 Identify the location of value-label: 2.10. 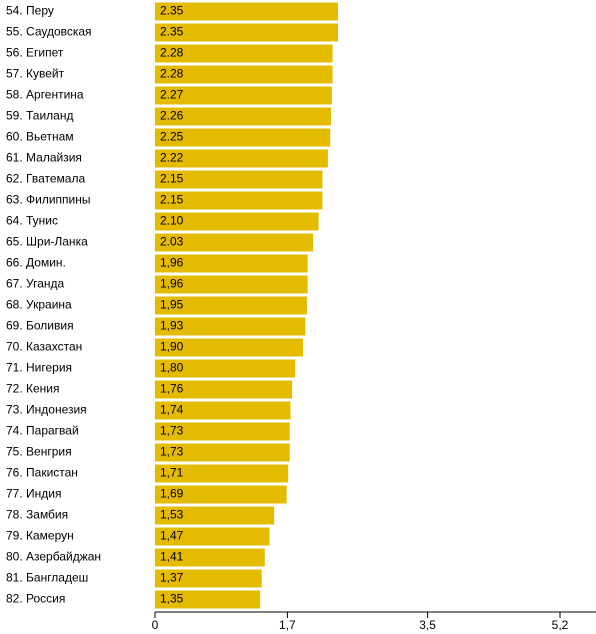
(172, 221).